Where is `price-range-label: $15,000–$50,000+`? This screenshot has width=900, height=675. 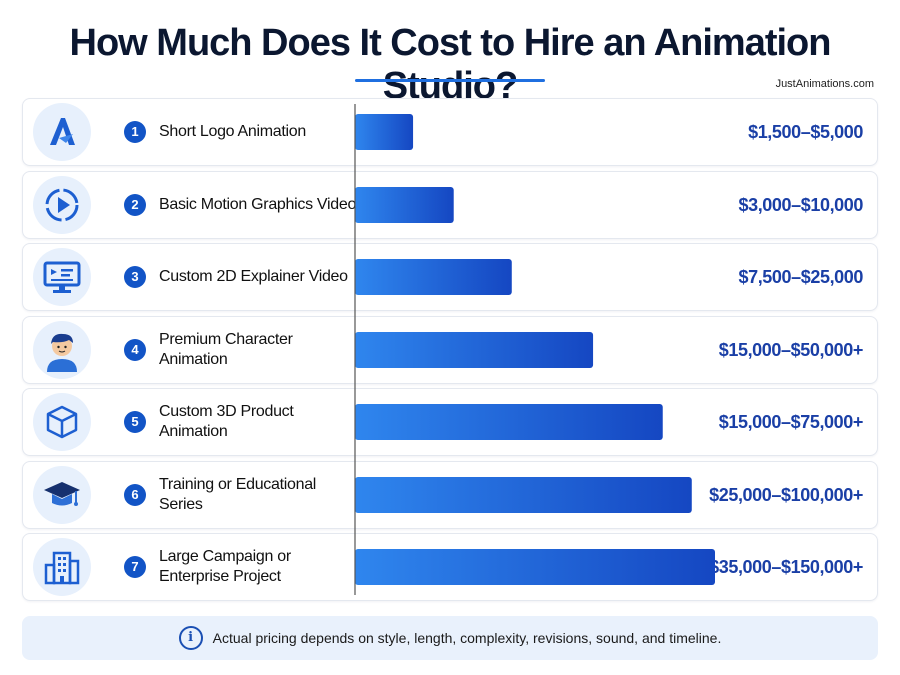
price-range-label: $15,000–$50,000+ is located at coordinates (791, 349).